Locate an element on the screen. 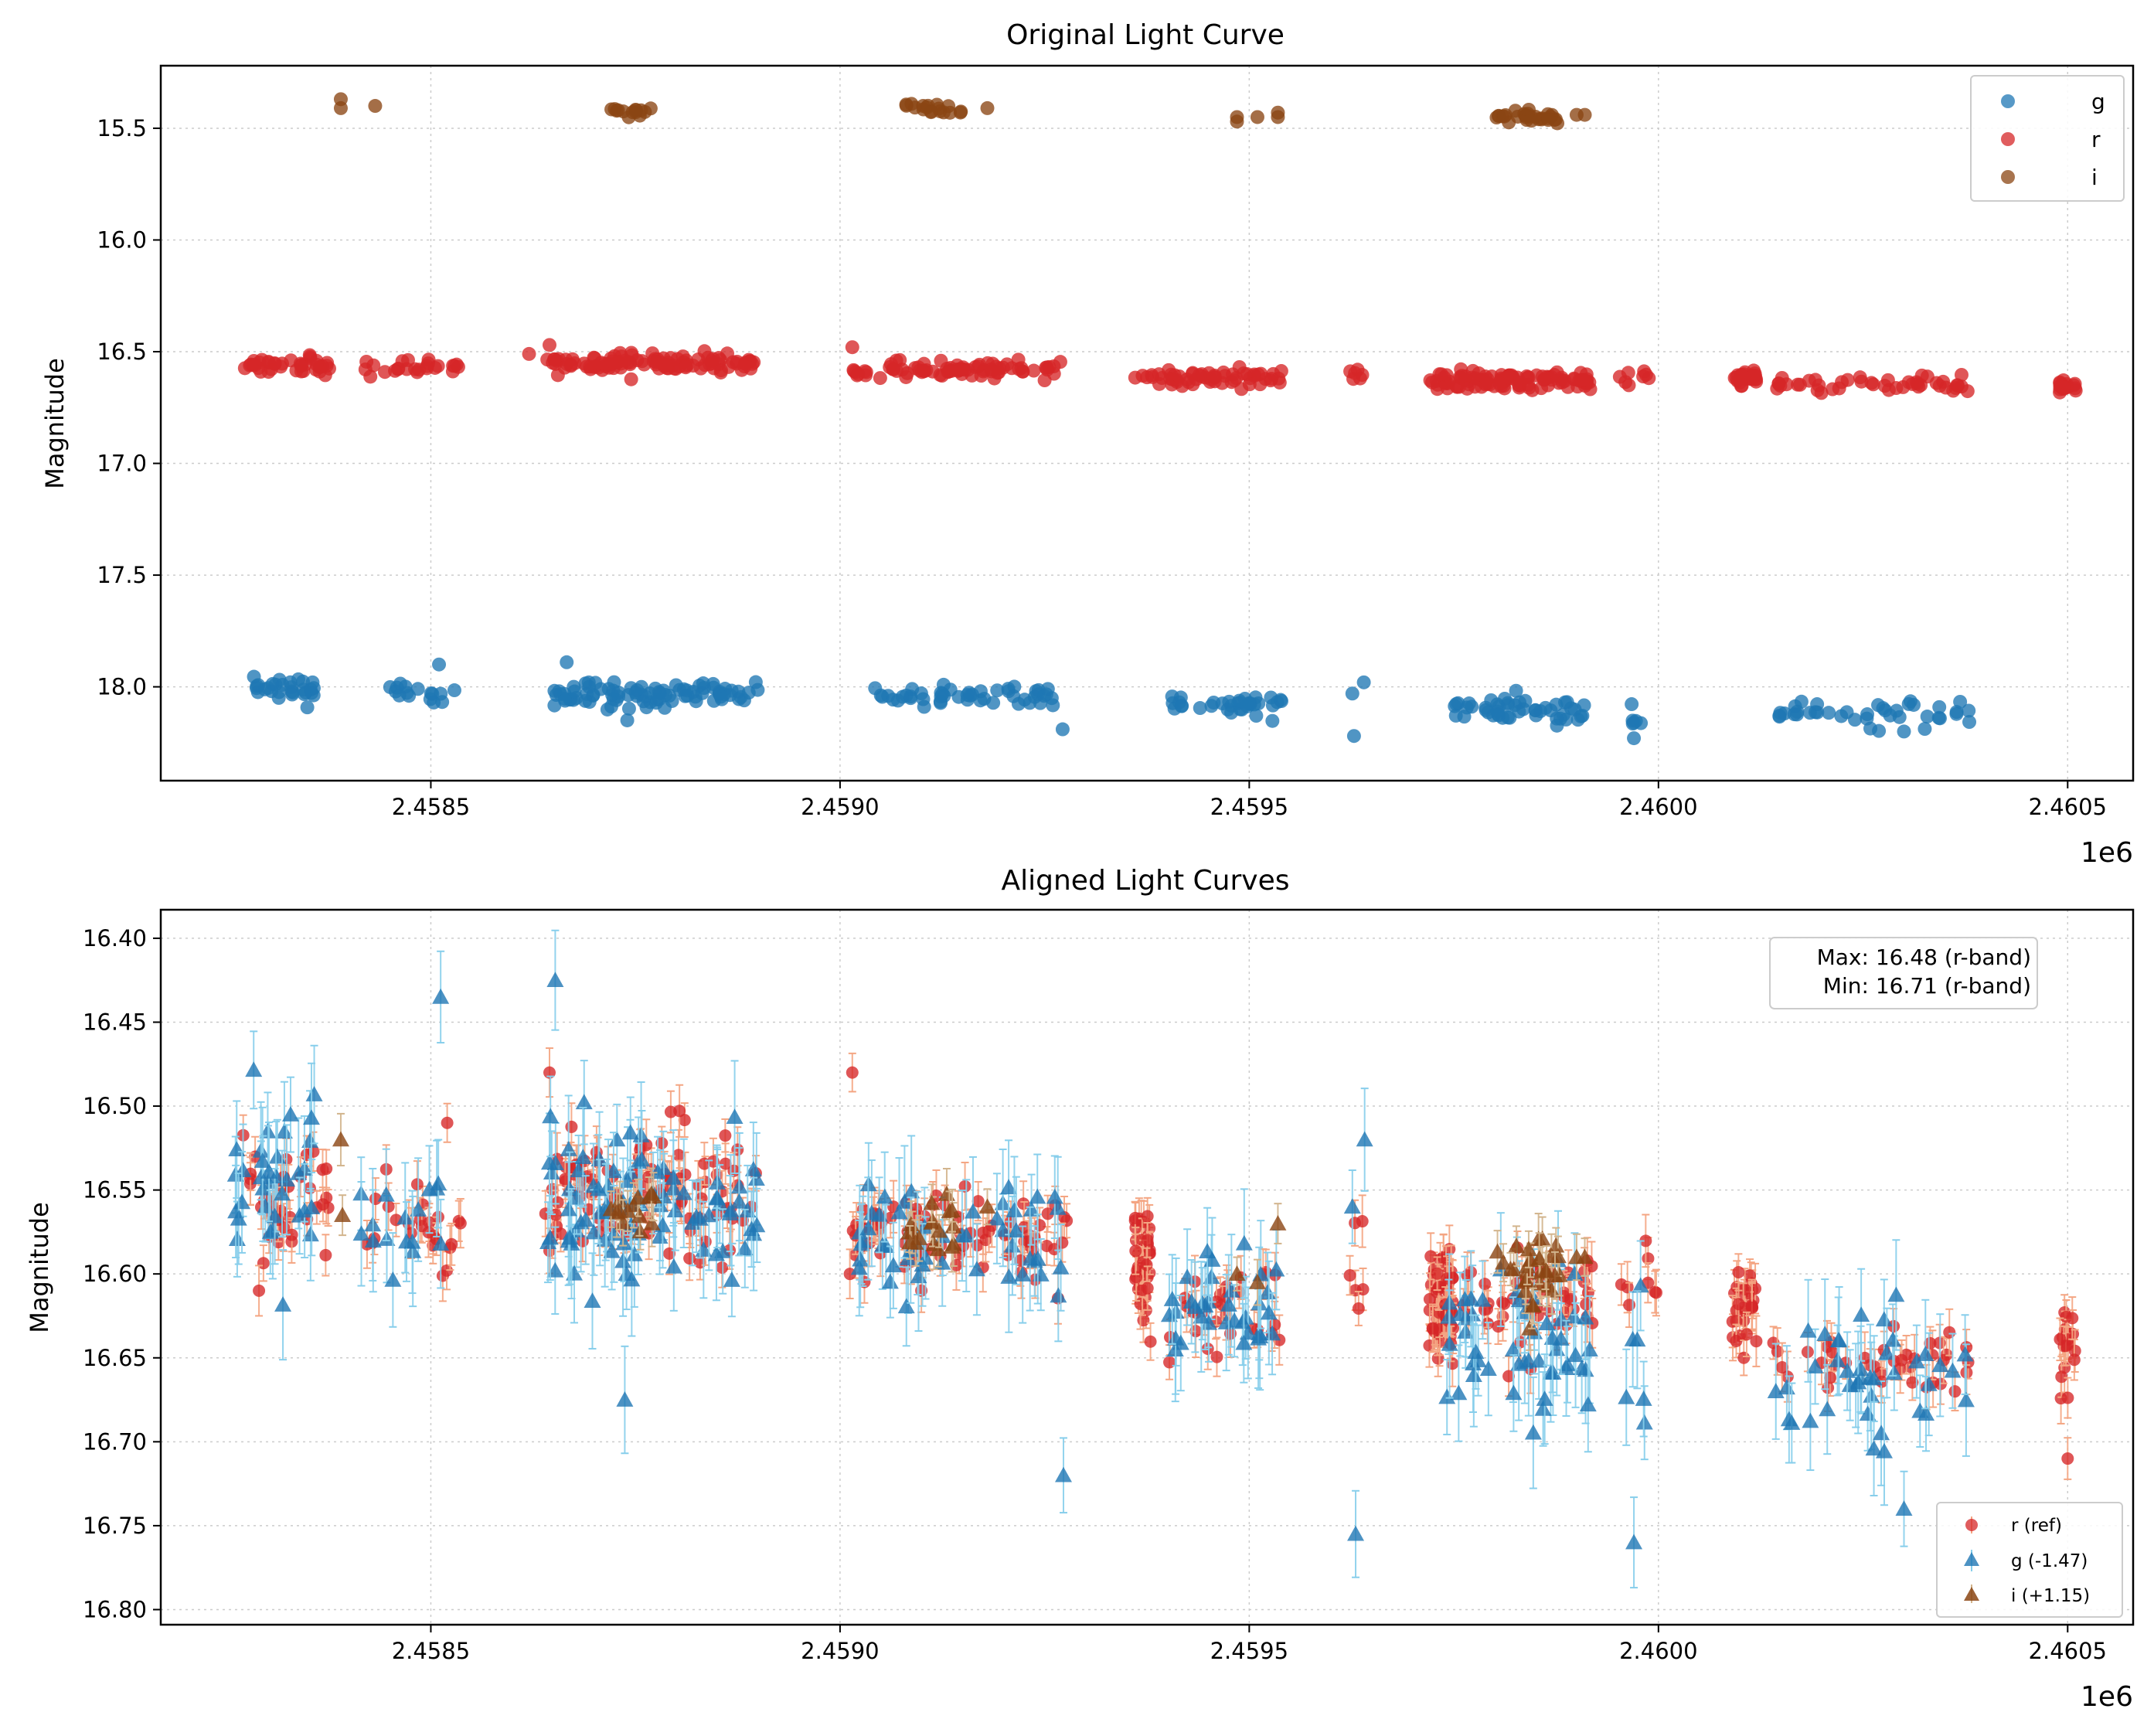  top-chart-title: Original Light Curve is located at coordinates (1145, 35).